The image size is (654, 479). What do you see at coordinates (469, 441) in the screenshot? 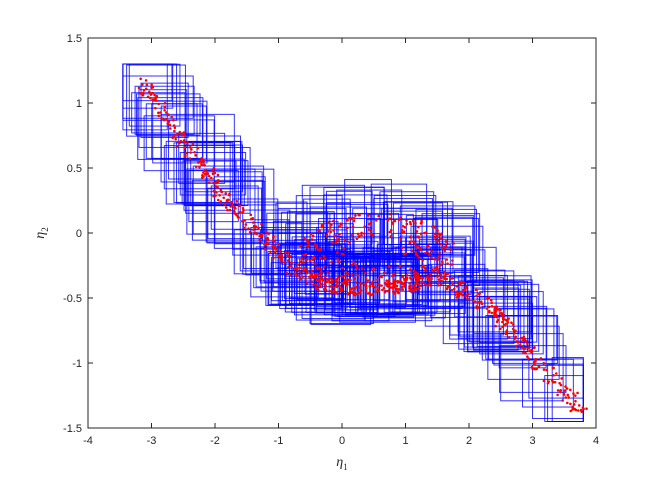
I see `x-tick-label: 2` at bounding box center [469, 441].